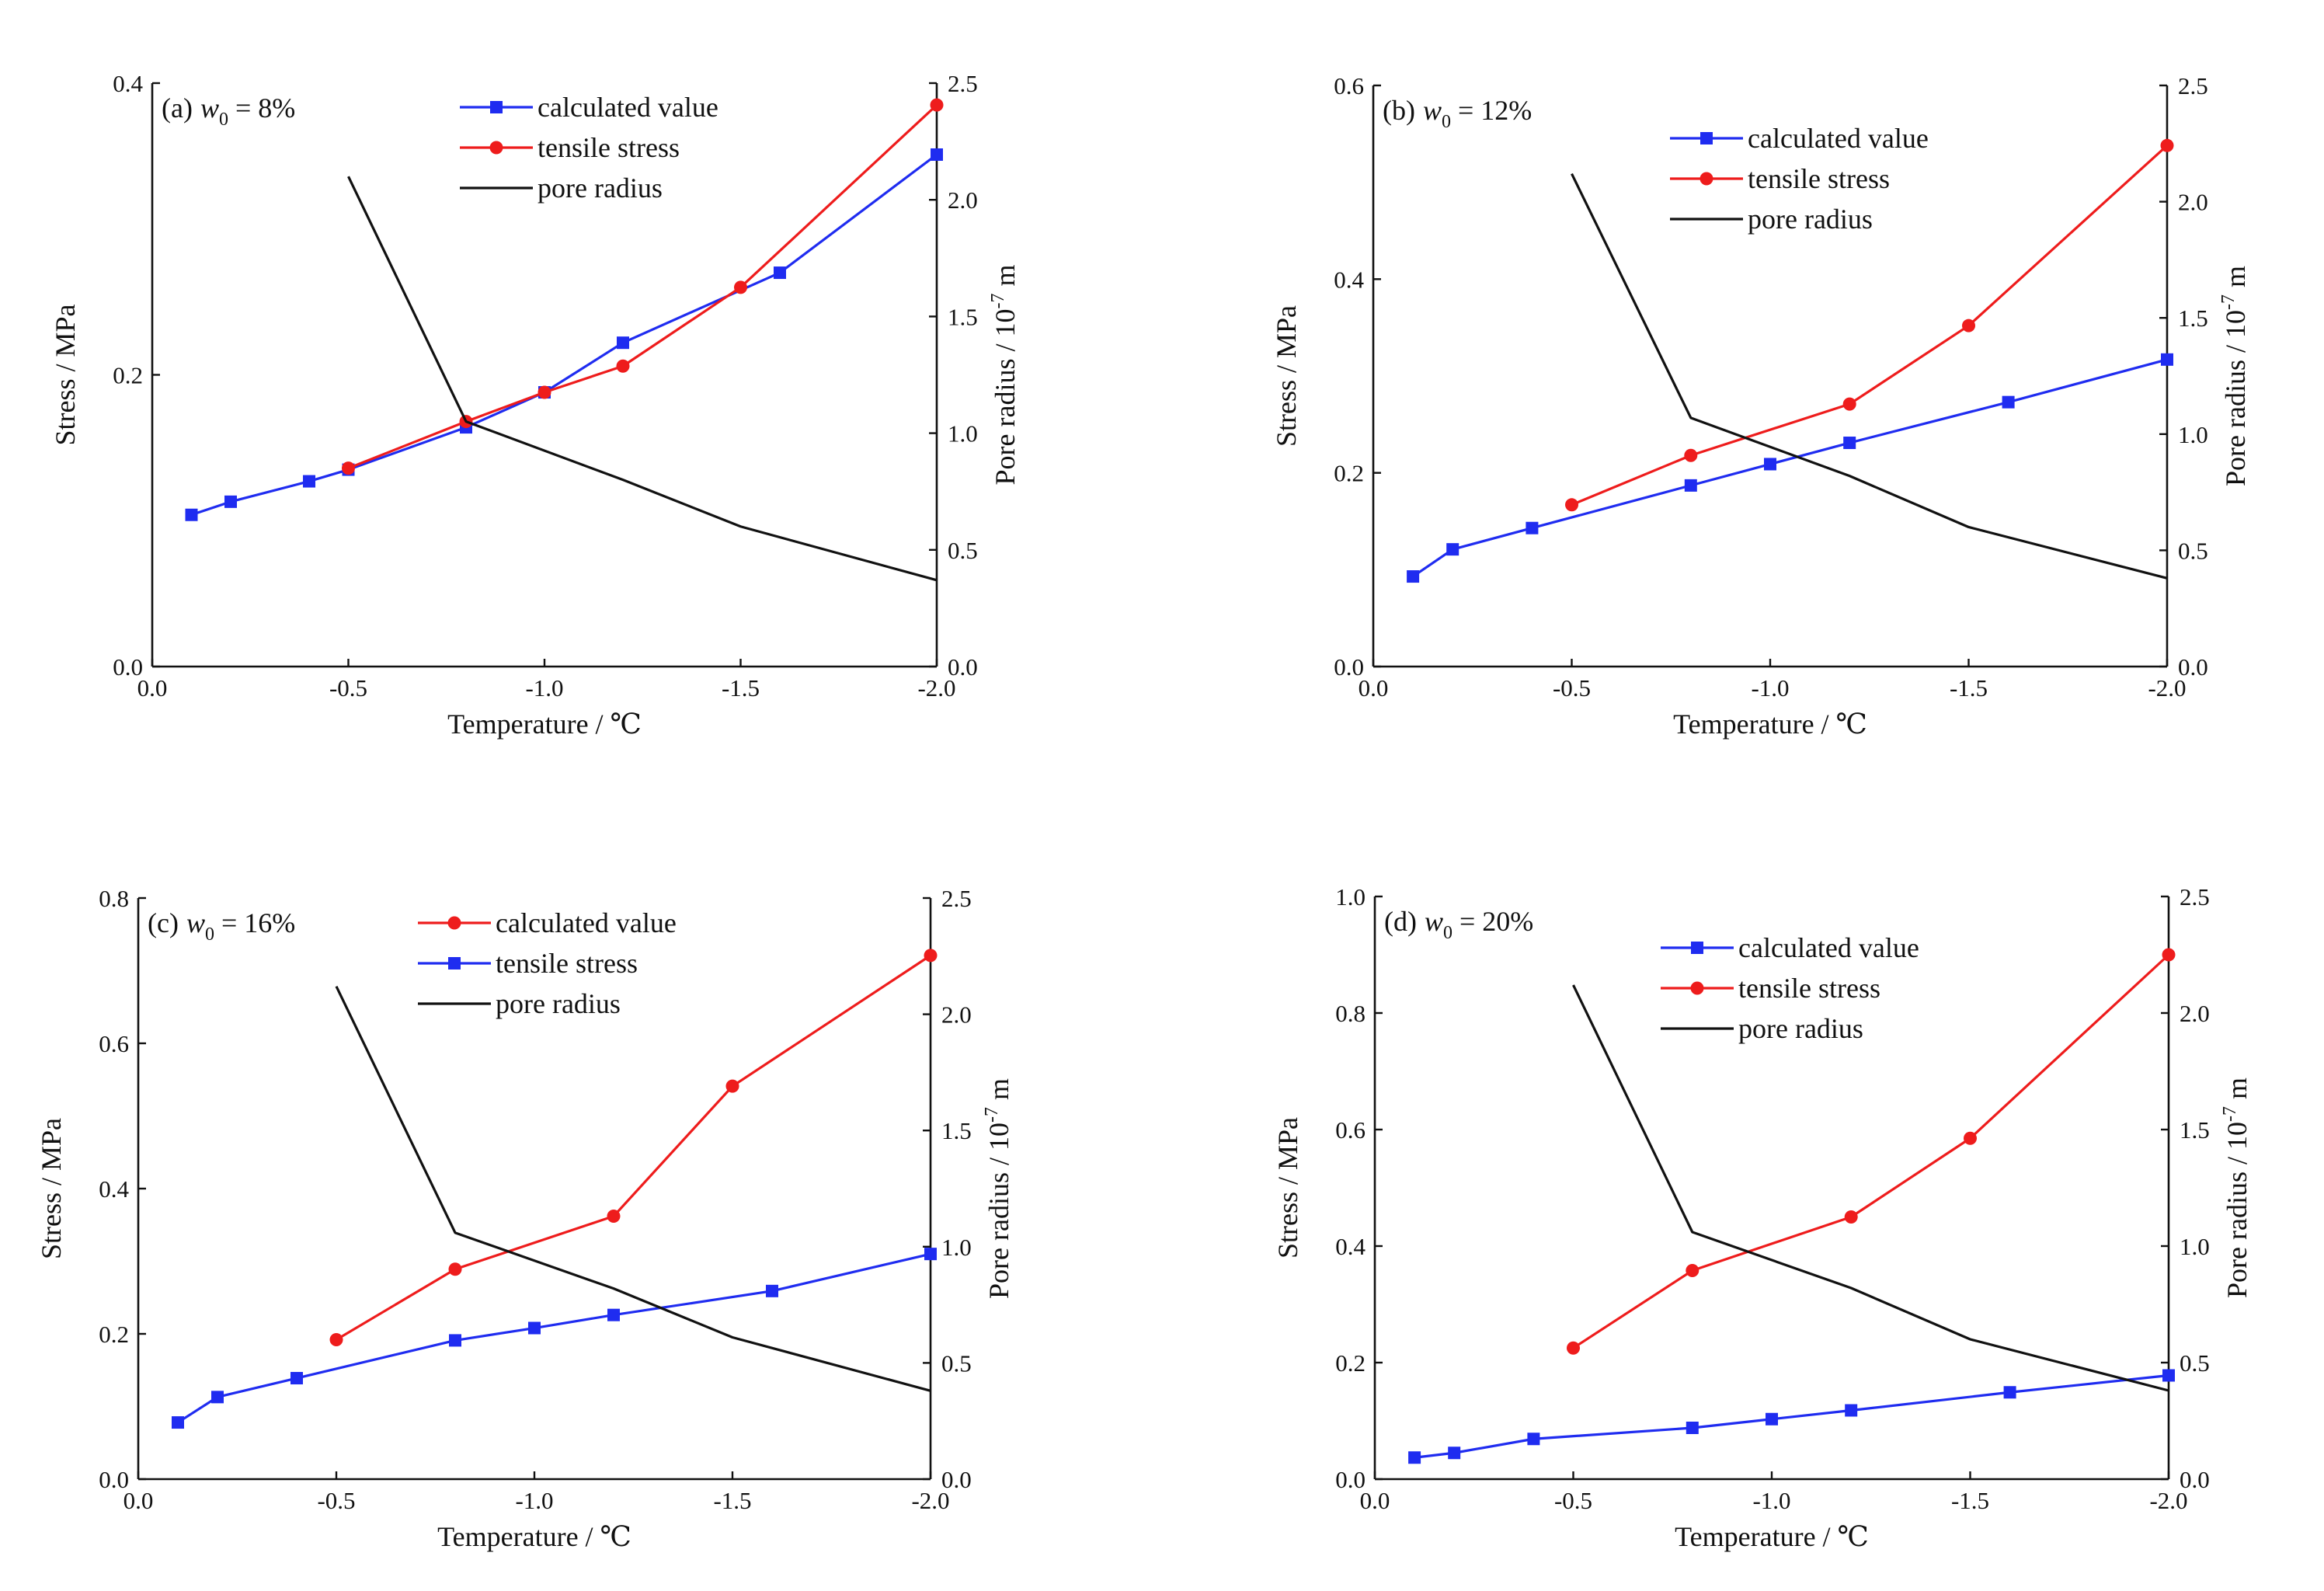  What do you see at coordinates (2195, 896) in the screenshot?
I see `y2-tick-label: 2.5` at bounding box center [2195, 896].